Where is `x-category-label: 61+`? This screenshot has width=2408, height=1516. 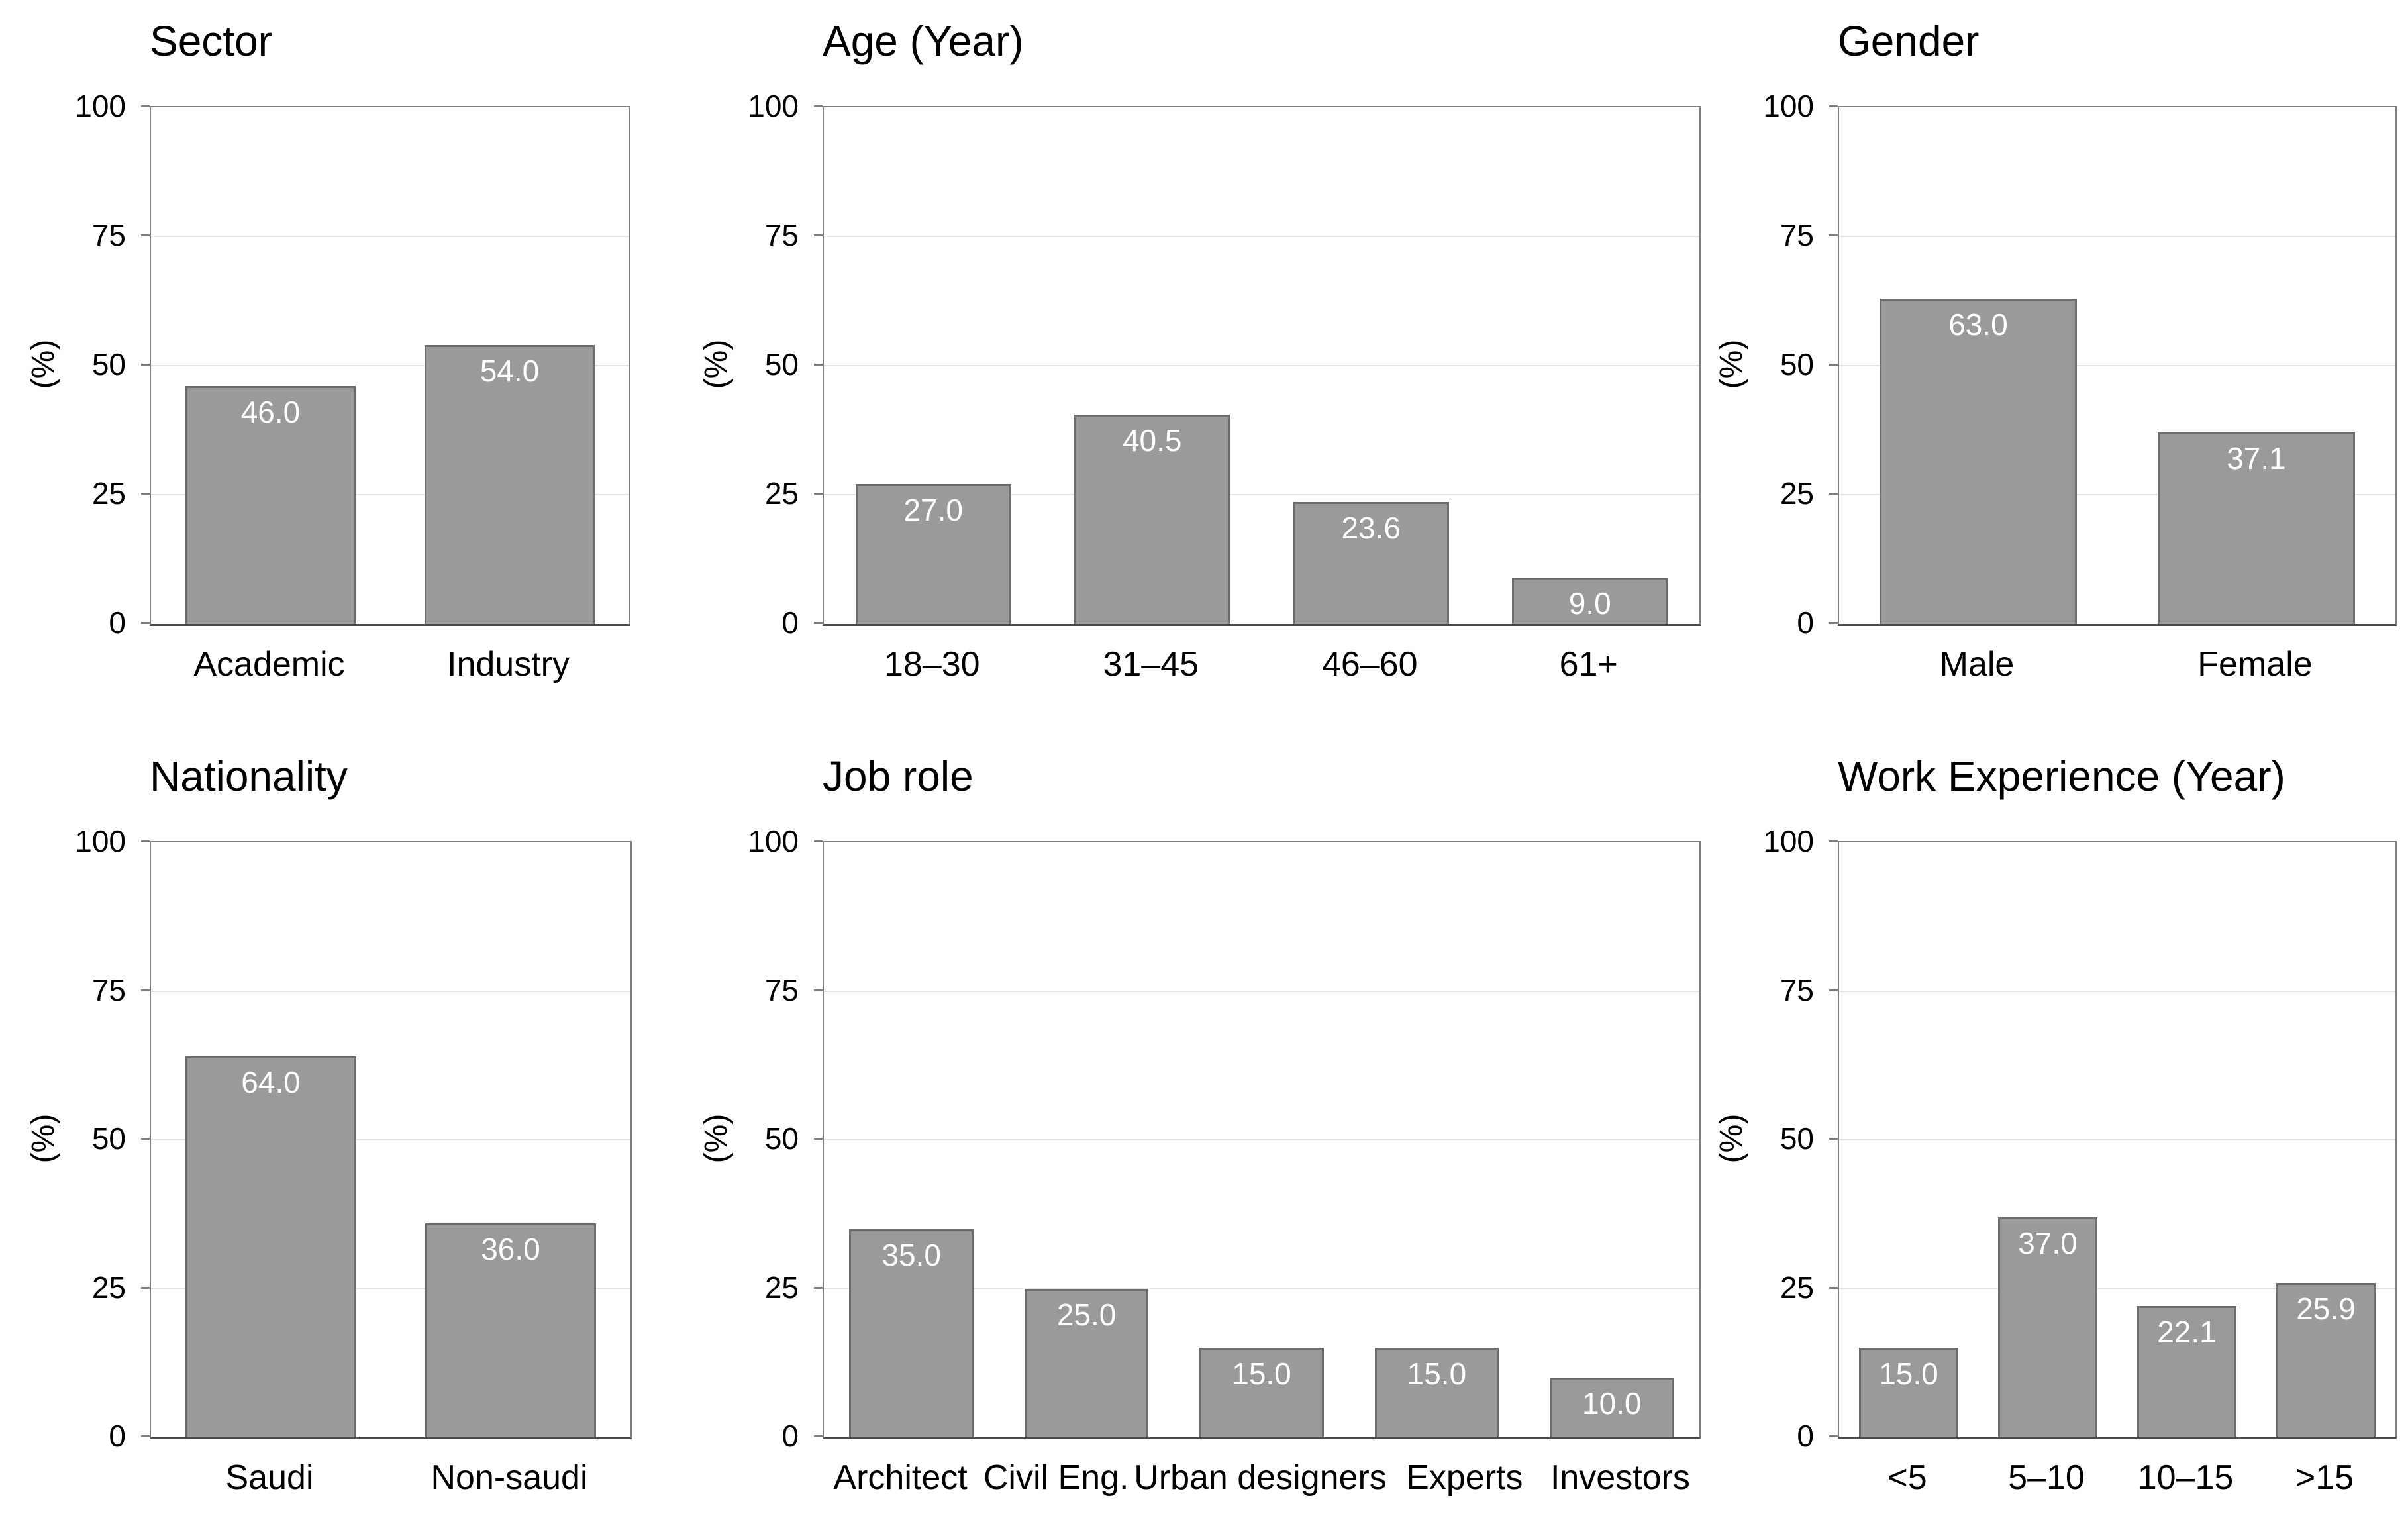 x-category-label: 61+ is located at coordinates (1588, 664).